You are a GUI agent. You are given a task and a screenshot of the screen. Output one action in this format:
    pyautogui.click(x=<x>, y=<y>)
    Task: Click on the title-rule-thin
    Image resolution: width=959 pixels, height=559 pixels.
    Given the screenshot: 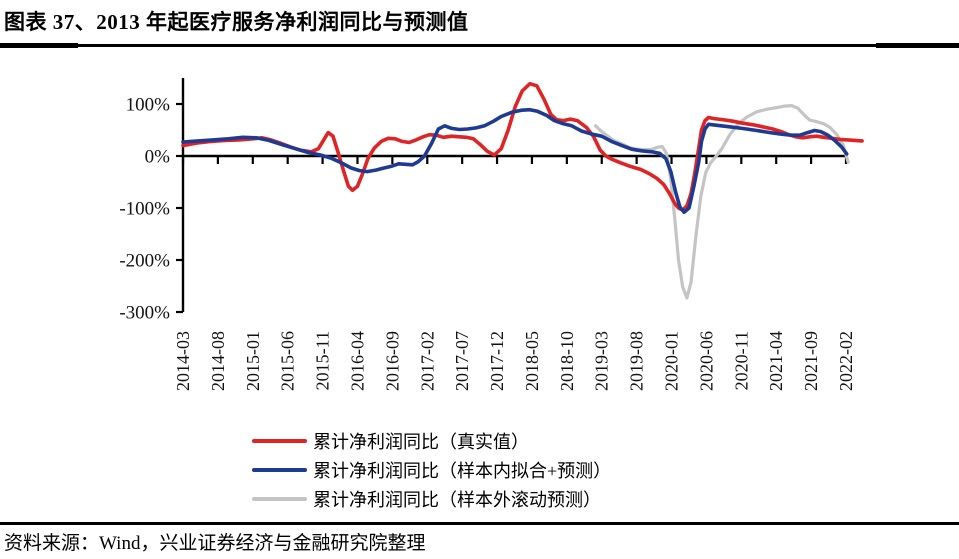 What is the action you would take?
    pyautogui.click(x=477, y=45)
    